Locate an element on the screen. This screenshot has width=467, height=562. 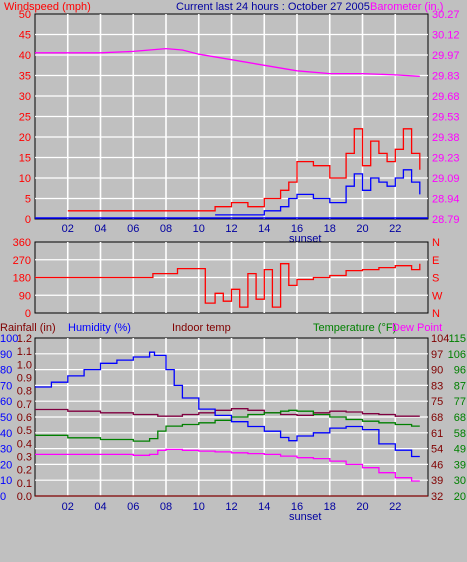
wind-average-line is located at coordinates (318, 192).